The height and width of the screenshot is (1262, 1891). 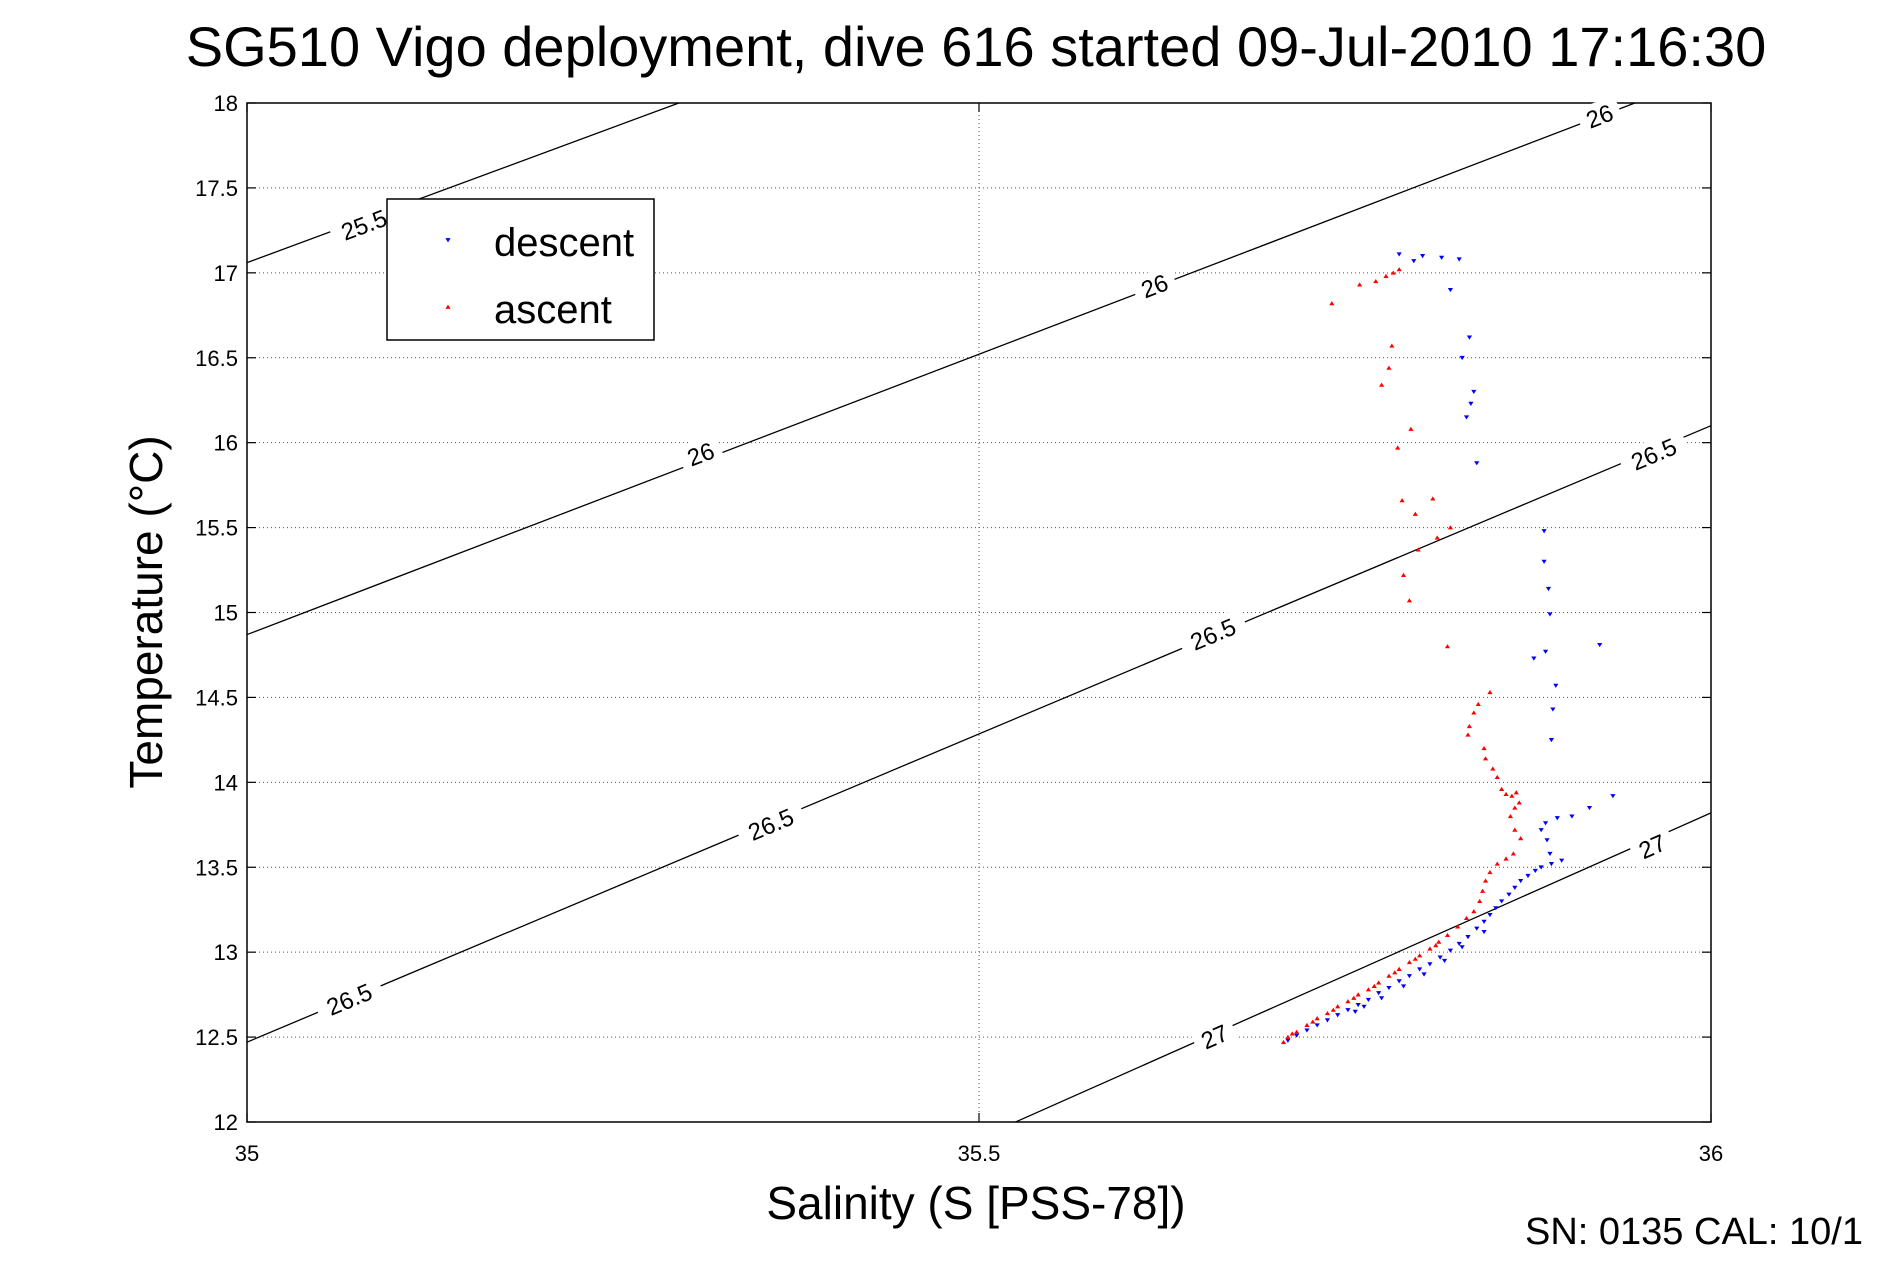 I want to click on y-axis-label: Temperature (°C), so click(x=146, y=611).